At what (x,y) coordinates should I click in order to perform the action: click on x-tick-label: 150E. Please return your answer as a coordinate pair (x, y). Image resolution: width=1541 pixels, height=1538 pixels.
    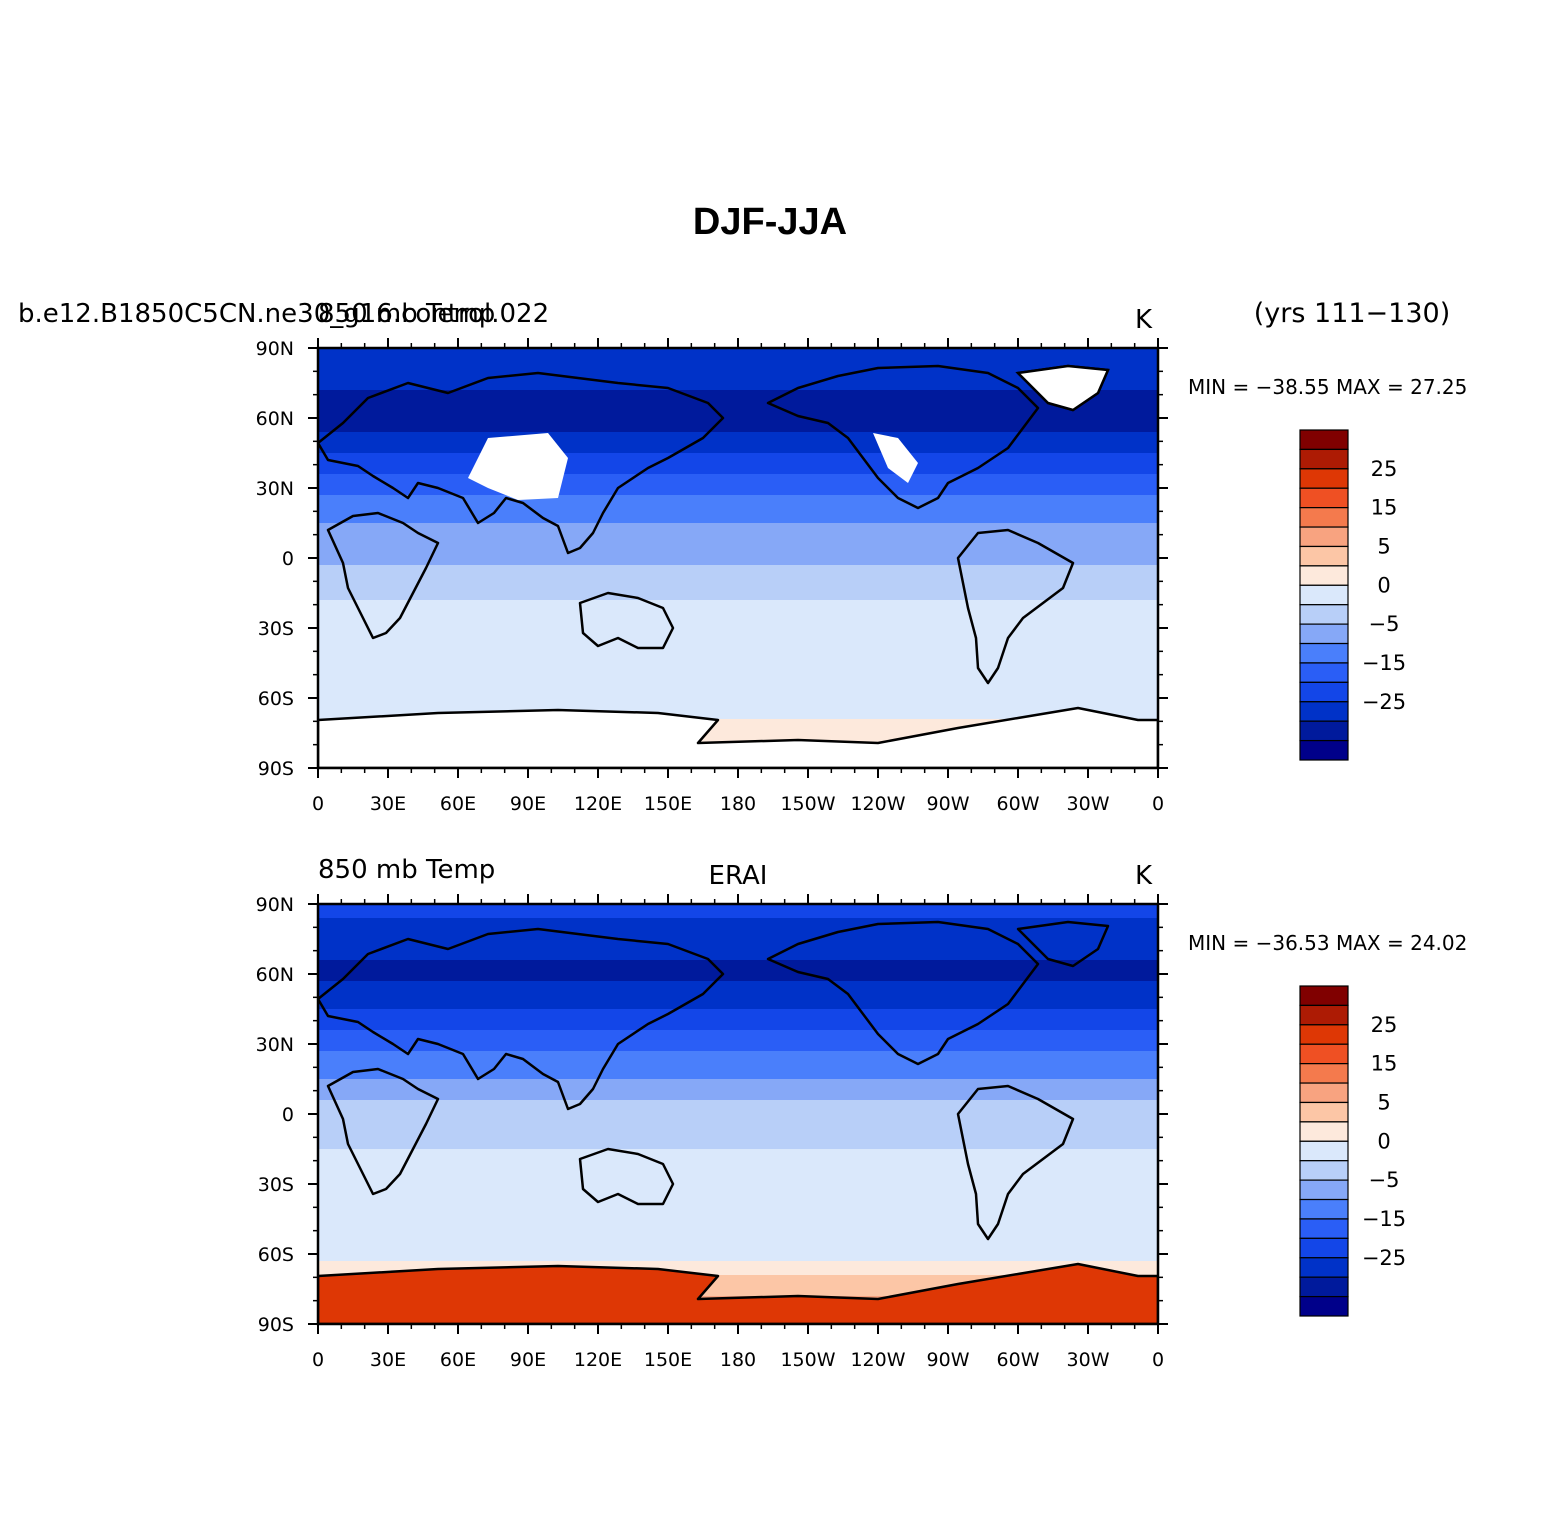
    Looking at the image, I should click on (668, 804).